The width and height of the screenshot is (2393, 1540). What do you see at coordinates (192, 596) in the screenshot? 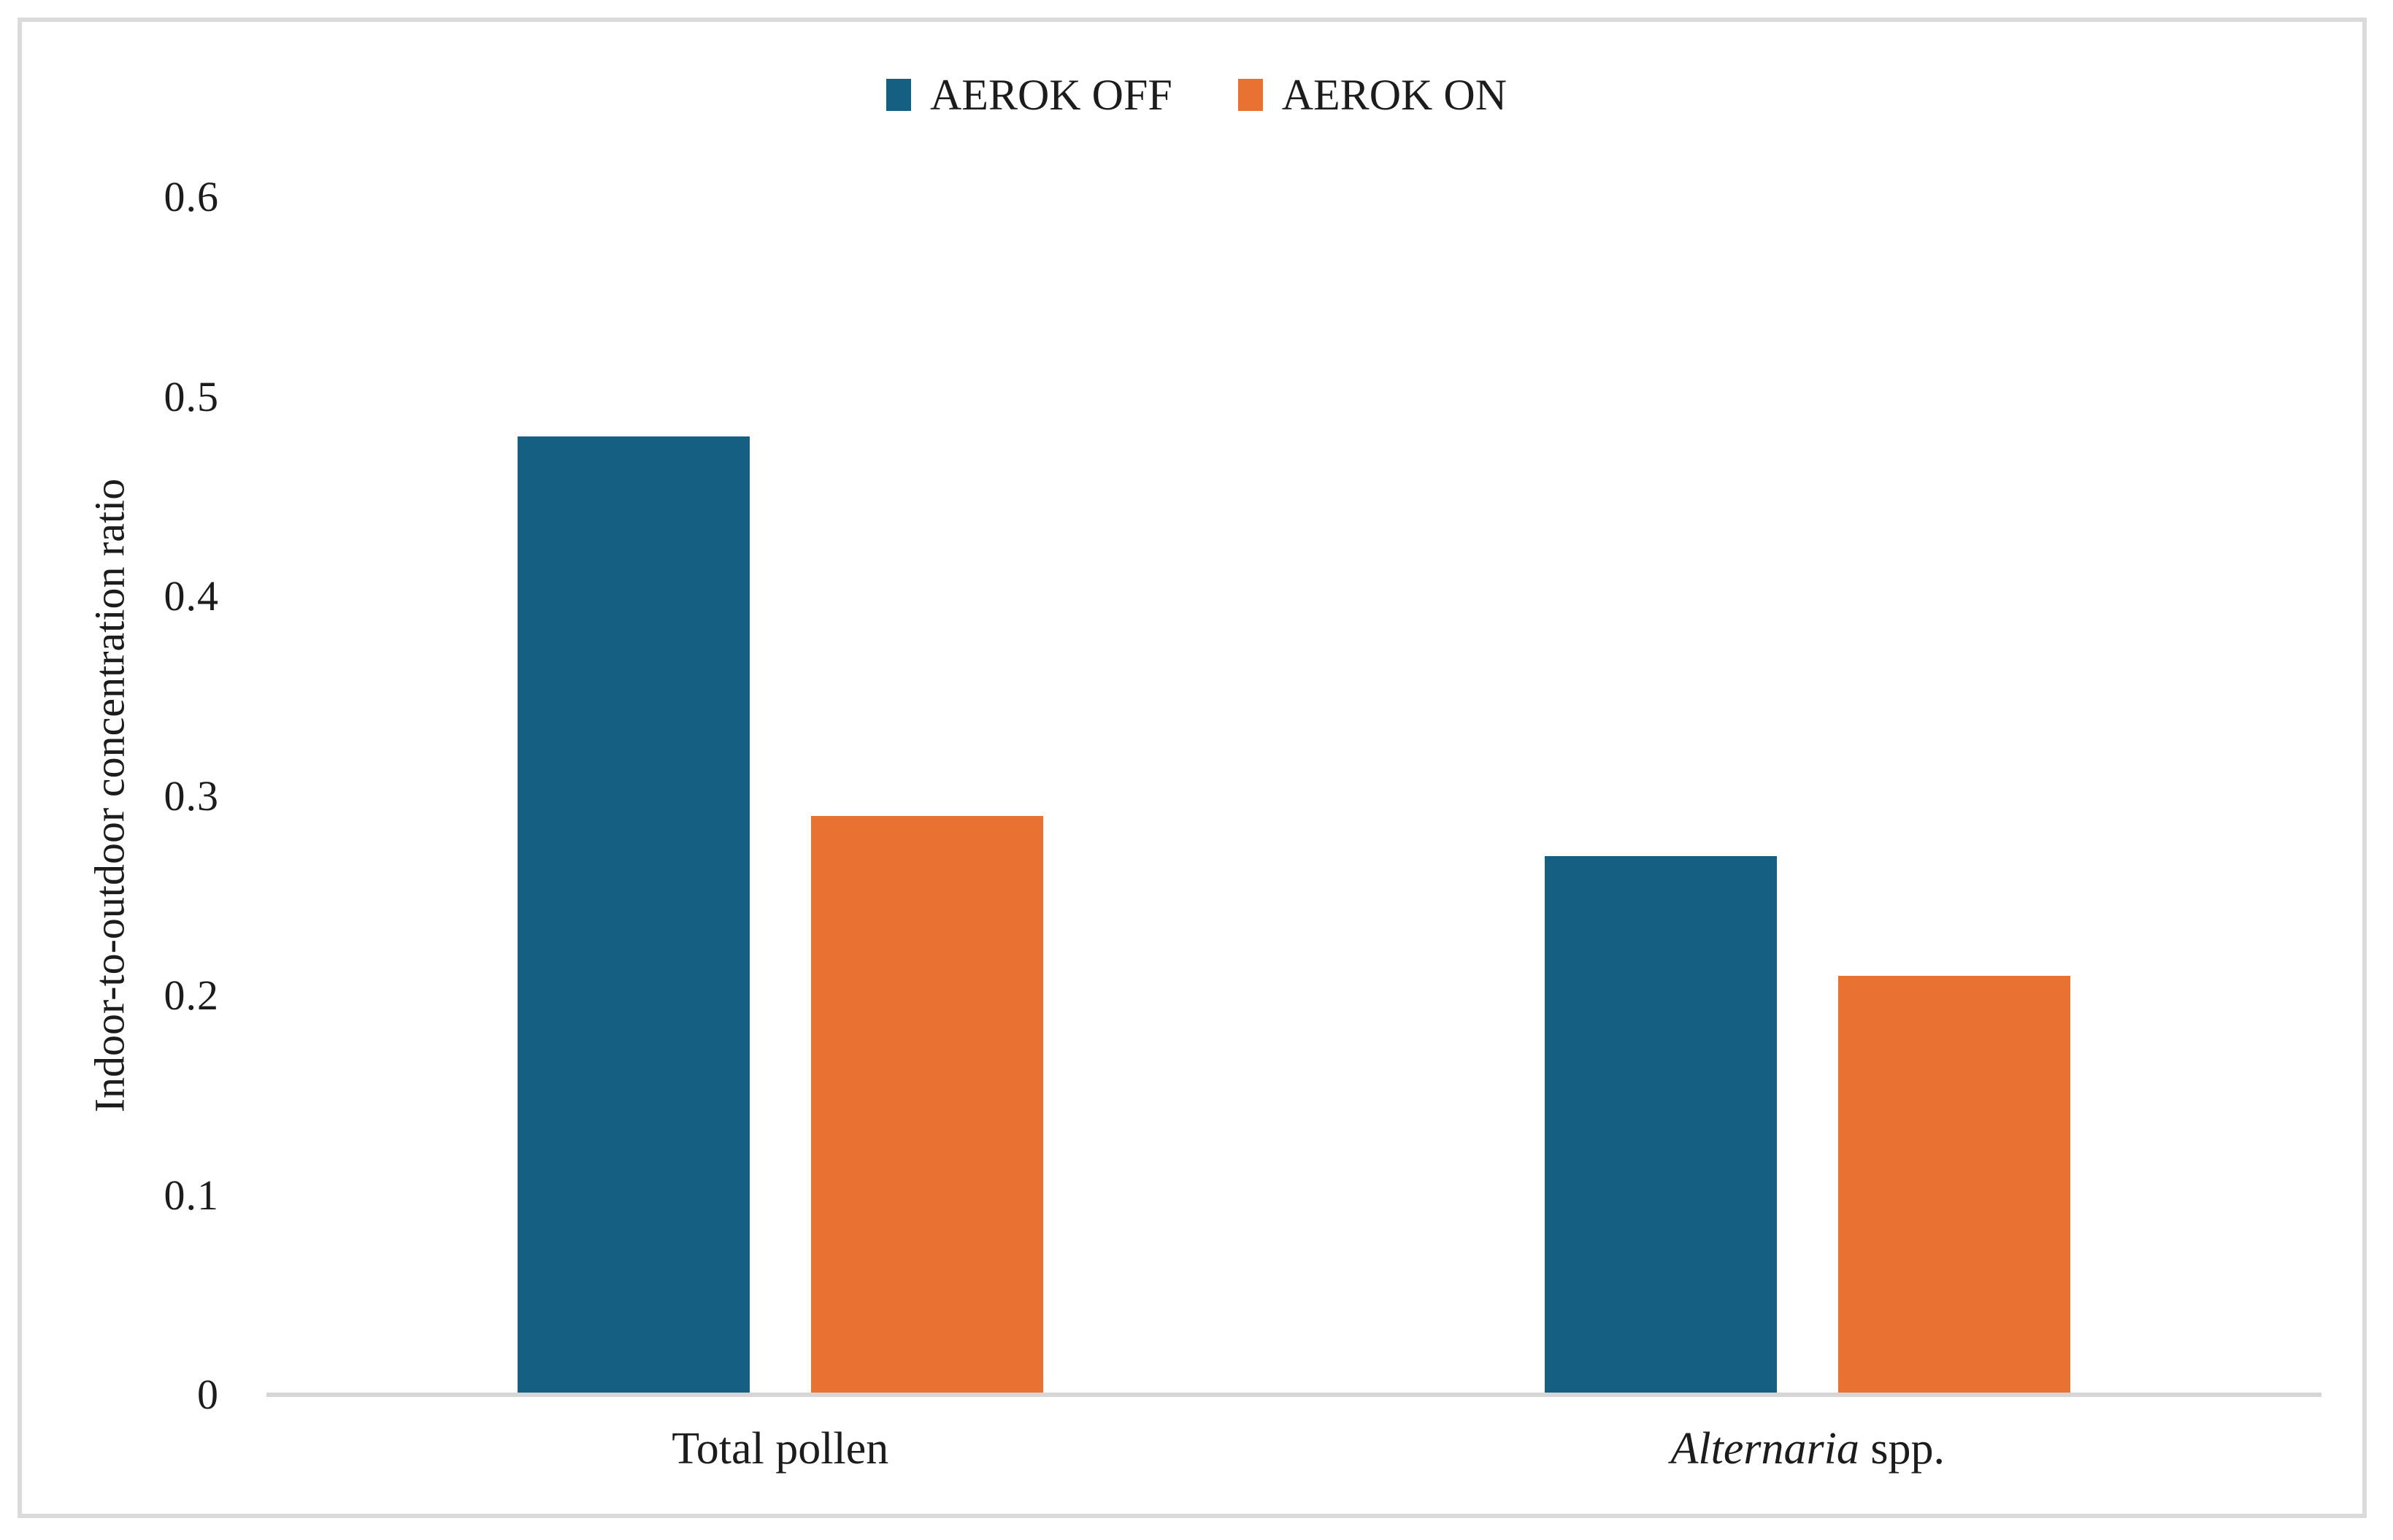
I see `y-tick-label-0-4: 0.4` at bounding box center [192, 596].